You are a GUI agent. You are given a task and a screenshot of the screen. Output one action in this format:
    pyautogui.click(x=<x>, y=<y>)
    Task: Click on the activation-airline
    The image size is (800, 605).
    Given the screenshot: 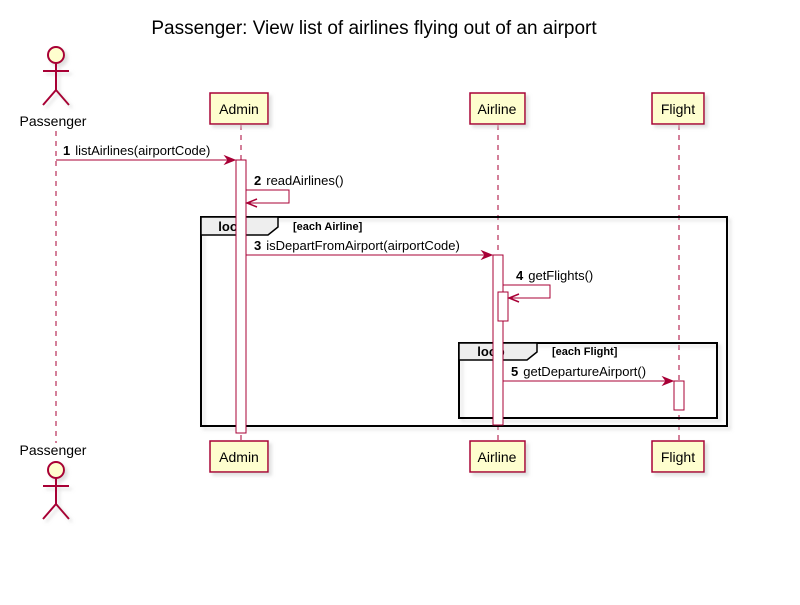 What is the action you would take?
    pyautogui.click(x=498, y=340)
    